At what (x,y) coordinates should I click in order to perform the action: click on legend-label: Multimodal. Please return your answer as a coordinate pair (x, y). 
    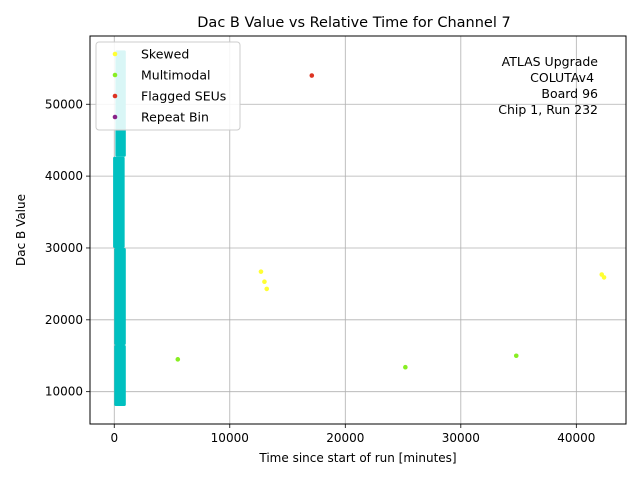
    Looking at the image, I should click on (175, 75).